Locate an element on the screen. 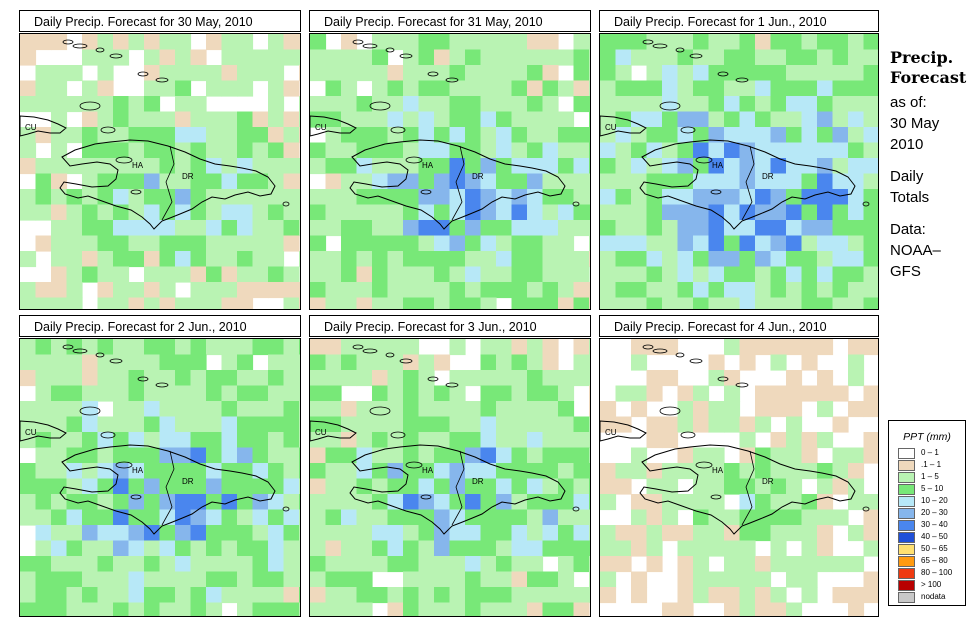 The width and height of the screenshot is (975, 635). legend-item: 40 – 50 is located at coordinates (927, 537).